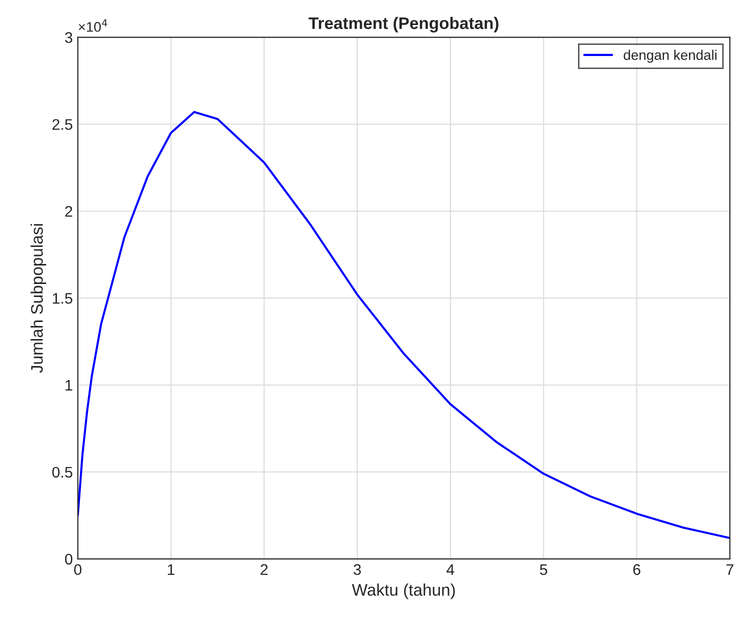  What do you see at coordinates (730, 569) in the screenshot?
I see `x-tick-label: 7` at bounding box center [730, 569].